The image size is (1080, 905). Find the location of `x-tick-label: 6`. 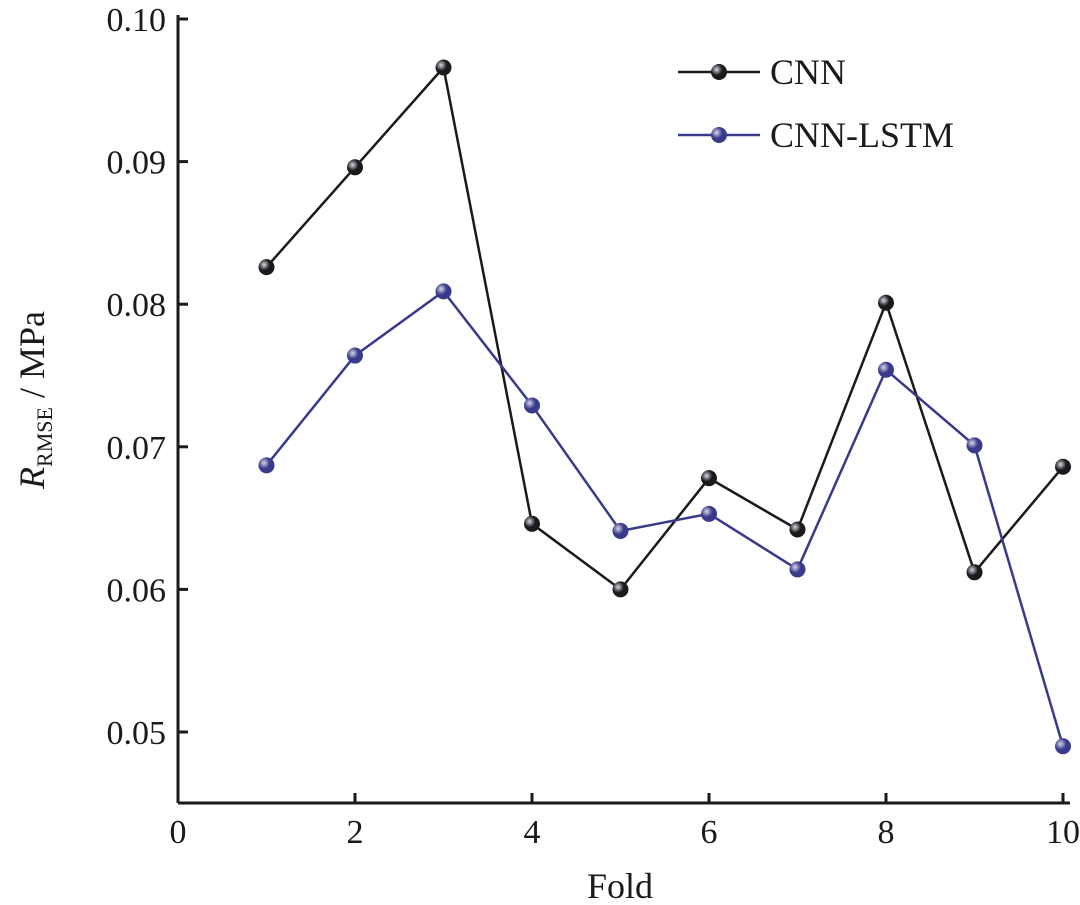

x-tick-label: 6 is located at coordinates (709, 832).